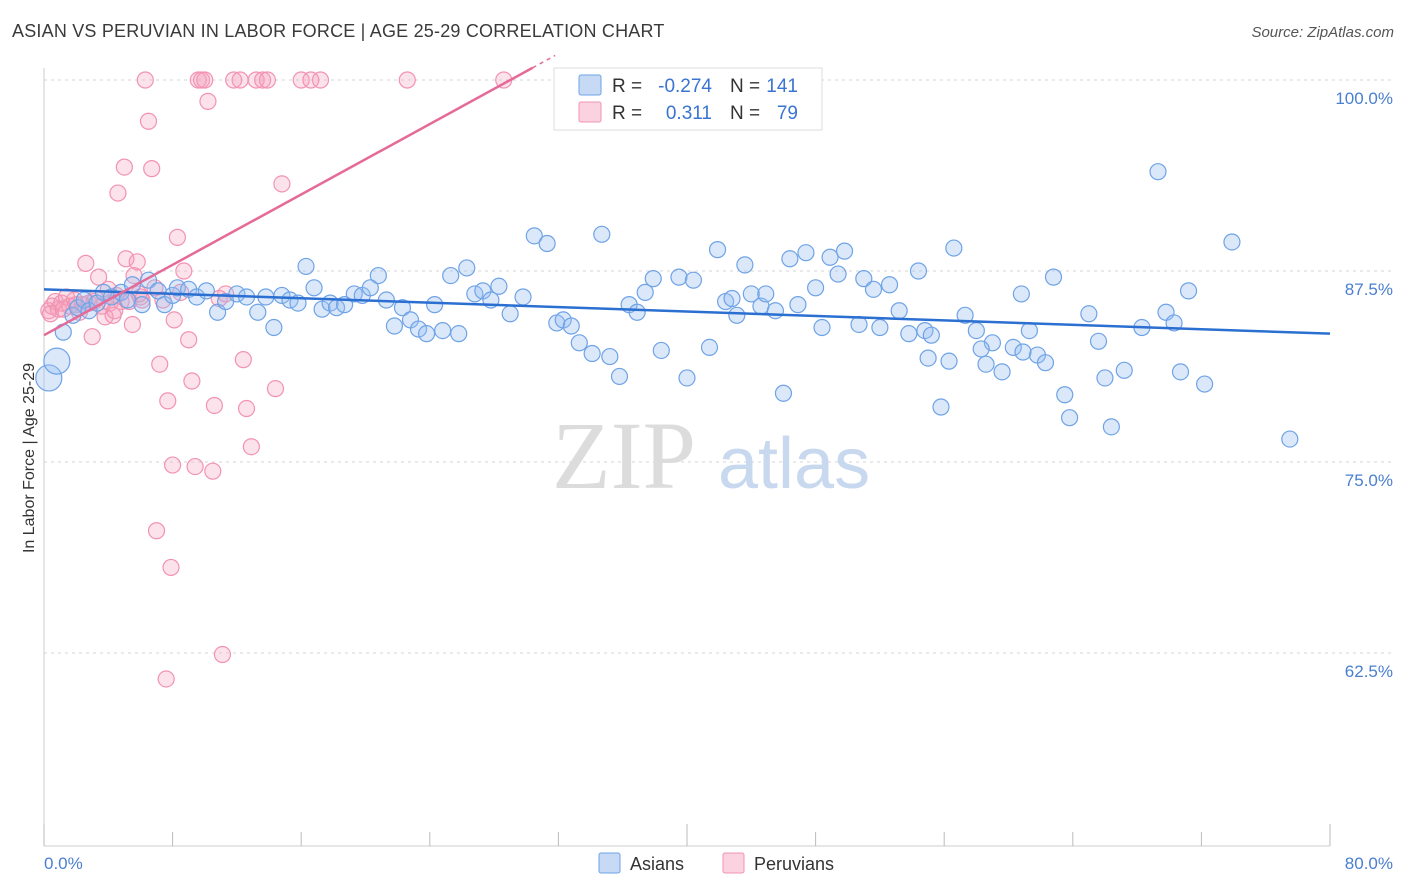 The width and height of the screenshot is (1406, 892). Describe the element at coordinates (590, 112) in the screenshot. I see `legend-swatch-peruvian` at that location.